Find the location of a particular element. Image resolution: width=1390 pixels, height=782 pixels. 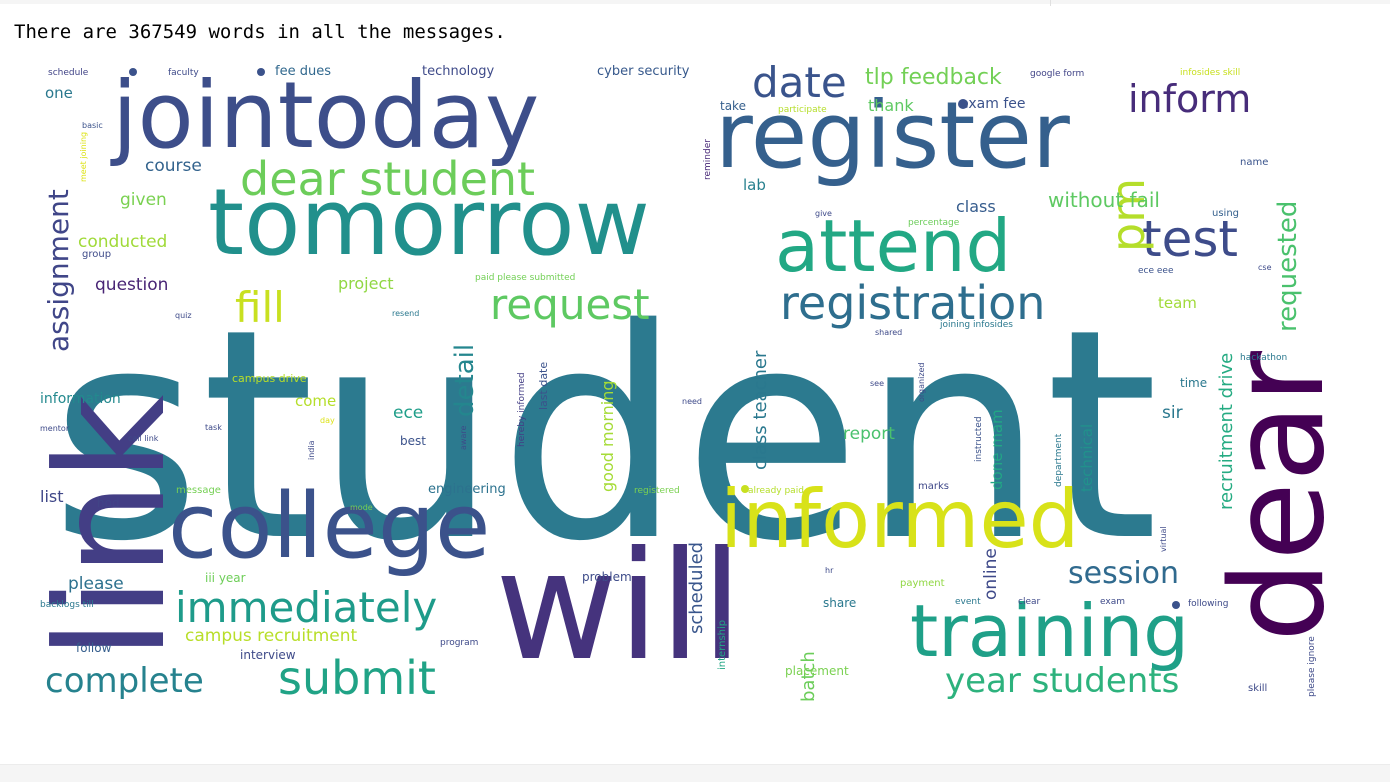

cloud-word: detail is located at coordinates (465, 380).